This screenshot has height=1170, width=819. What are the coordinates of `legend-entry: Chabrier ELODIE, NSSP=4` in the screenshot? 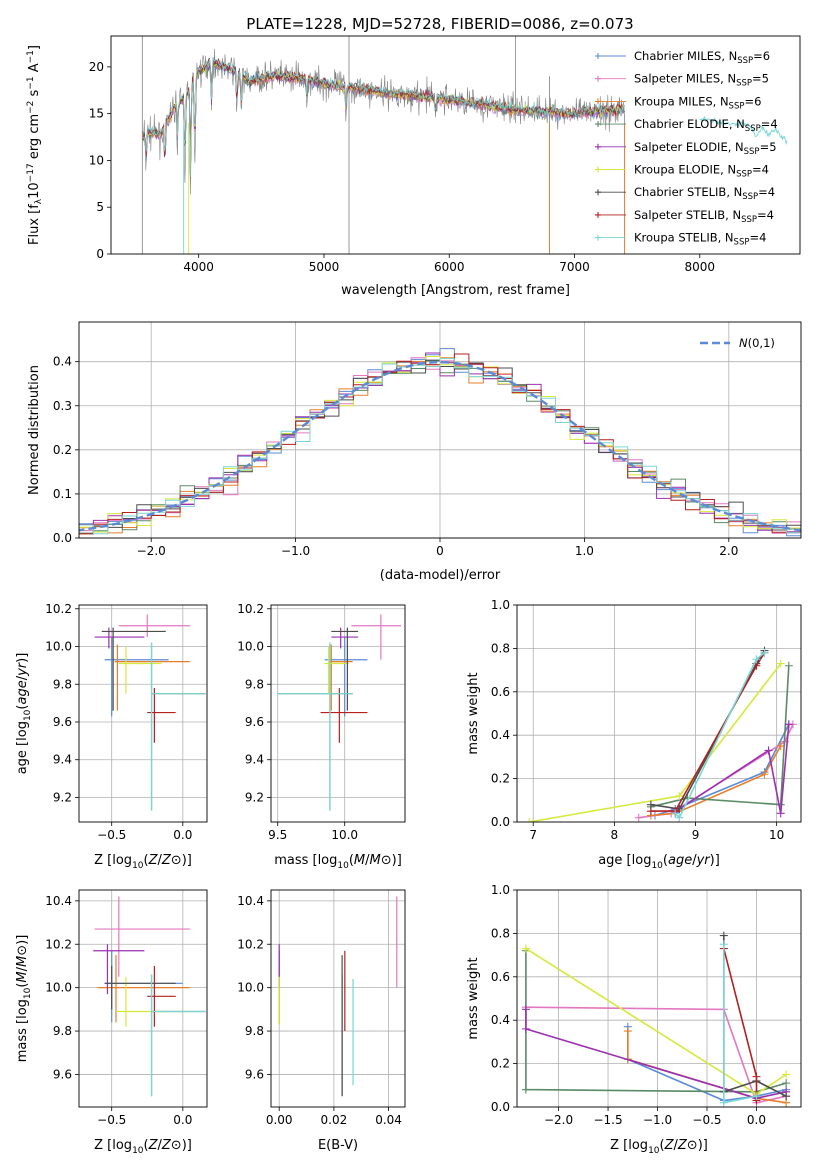 It's located at (706, 125).